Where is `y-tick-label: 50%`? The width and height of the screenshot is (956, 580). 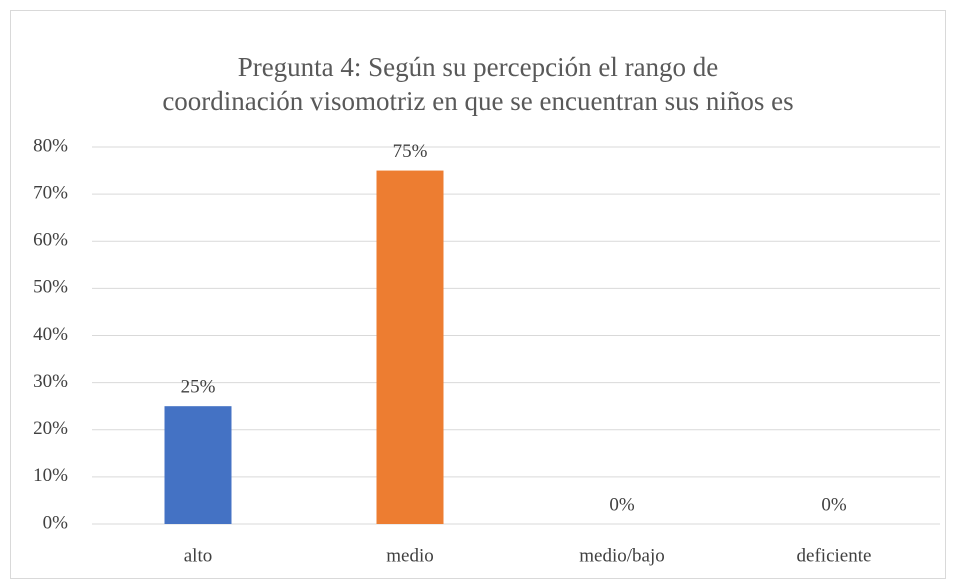 y-tick-label: 50% is located at coordinates (50, 287).